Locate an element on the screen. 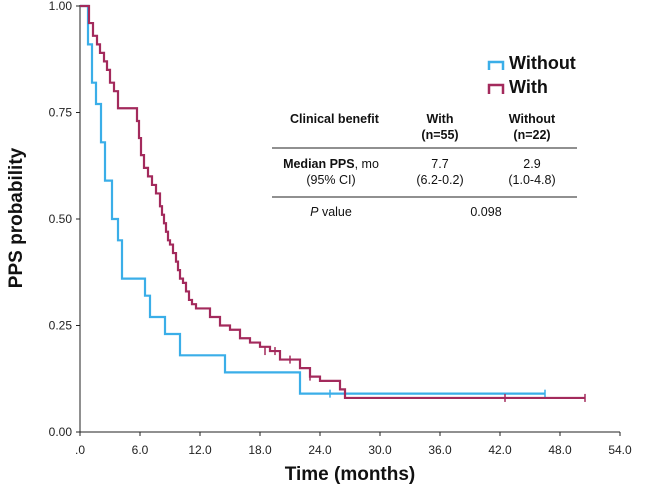 This screenshot has height=490, width=645. table-header-clinical-benefit: Clinical benefit is located at coordinates (335, 119).